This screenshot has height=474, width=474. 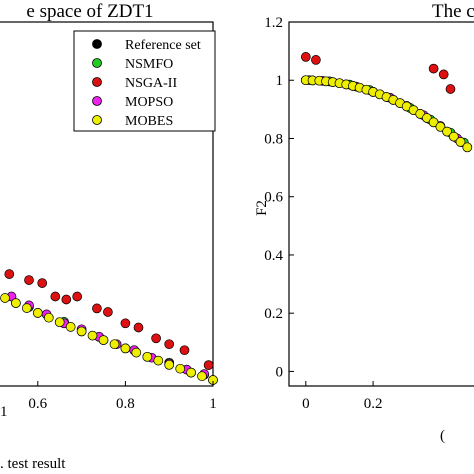 I want to click on legend-label-mopso: MOPSO, so click(x=149, y=102).